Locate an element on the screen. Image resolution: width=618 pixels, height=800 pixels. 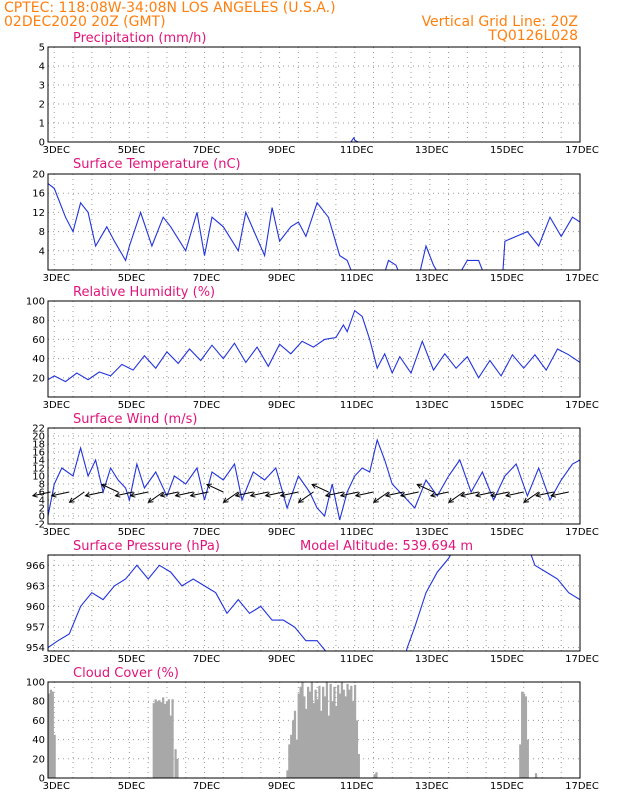
surface-pressure-ytick-label: 954 is located at coordinates (35, 648).